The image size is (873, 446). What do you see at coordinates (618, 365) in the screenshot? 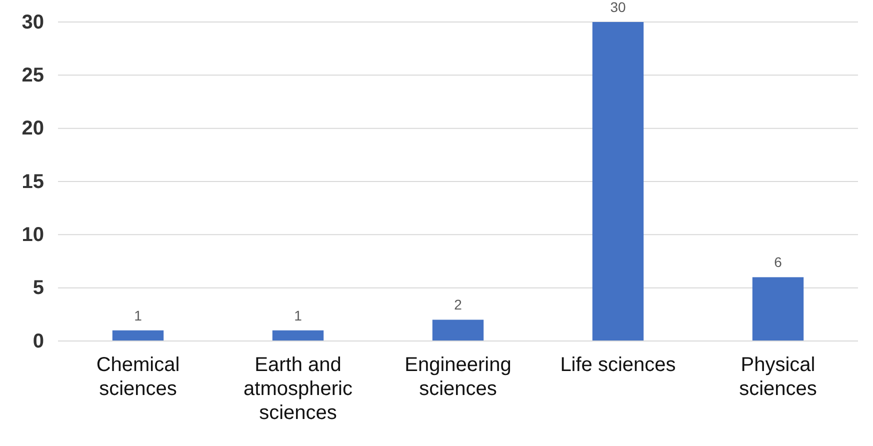
I see `x-tick-label: Life sciences` at bounding box center [618, 365].